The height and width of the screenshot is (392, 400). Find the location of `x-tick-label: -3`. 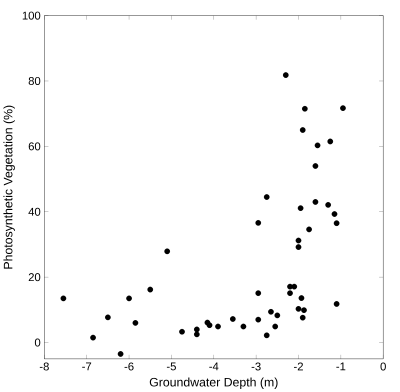

x-tick-label: -3 is located at coordinates (256, 366).